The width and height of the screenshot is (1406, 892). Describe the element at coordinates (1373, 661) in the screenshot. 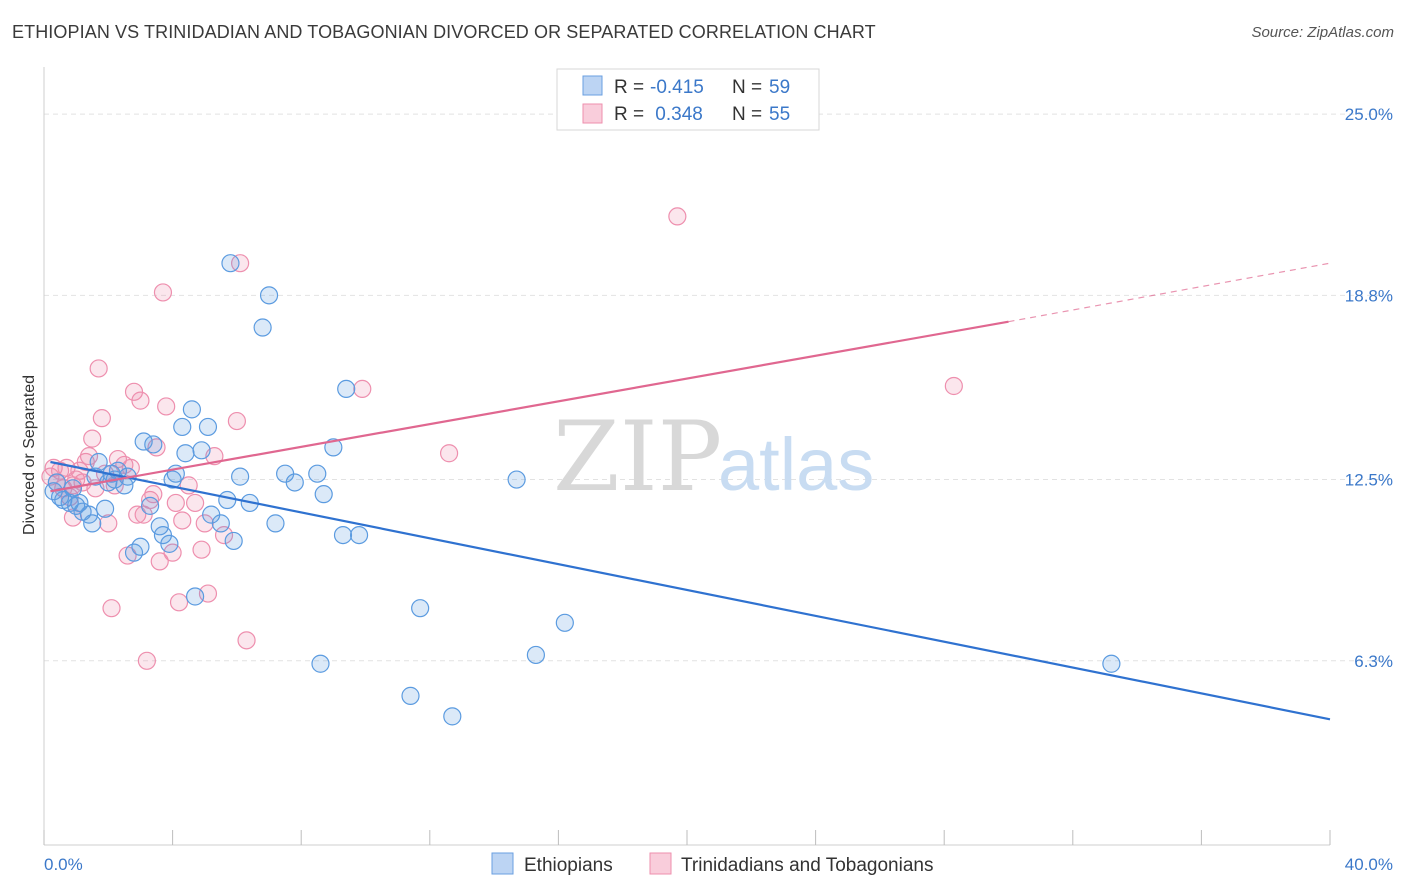

I see `y-tick-label-0: 6.3%` at that location.